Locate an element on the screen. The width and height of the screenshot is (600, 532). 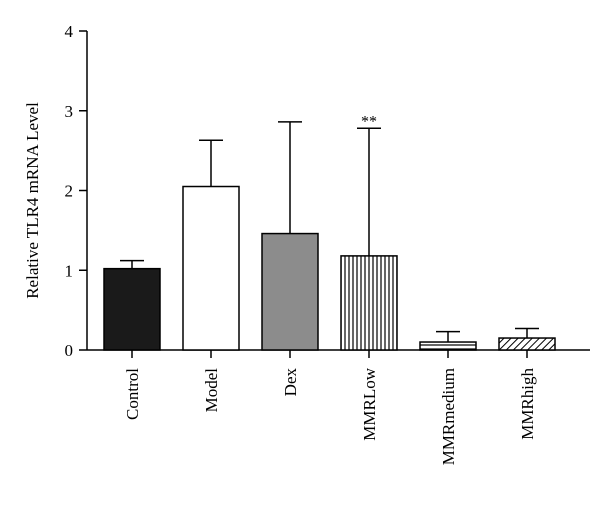
bar-model is located at coordinates (211, 268).